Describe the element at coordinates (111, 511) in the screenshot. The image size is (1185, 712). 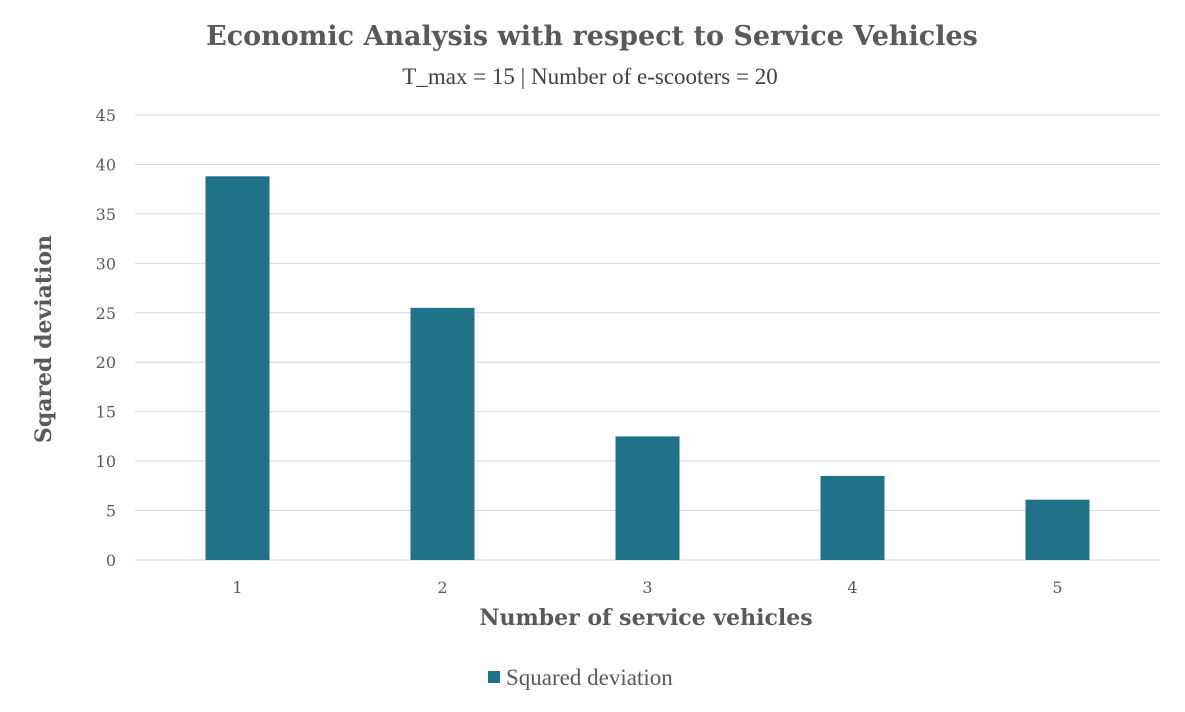
I see `y-tick-label: 5` at that location.